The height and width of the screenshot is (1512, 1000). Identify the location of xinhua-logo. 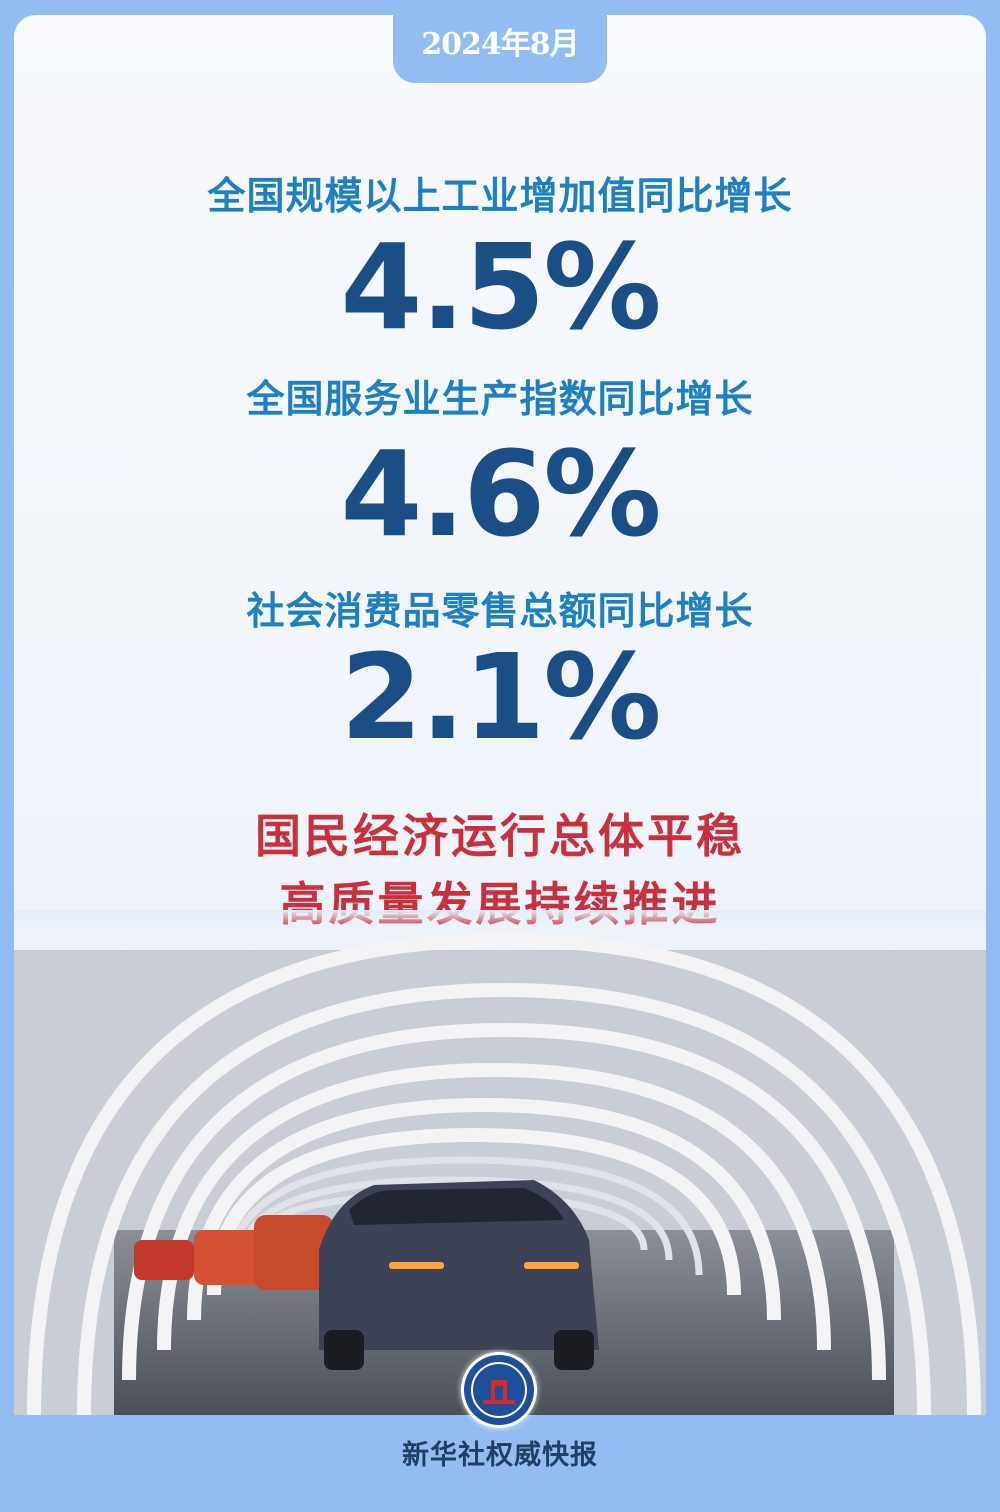
(499, 1390).